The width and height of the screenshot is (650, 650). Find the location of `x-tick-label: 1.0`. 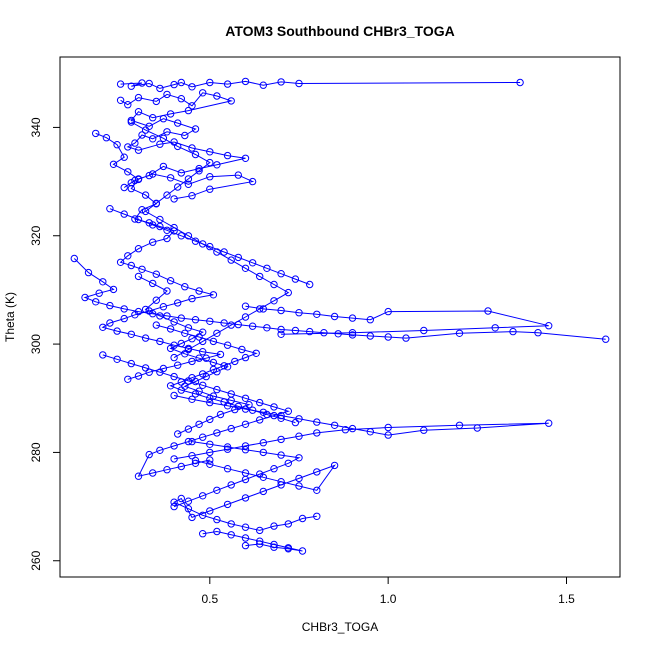

x-tick-label: 1.0 is located at coordinates (388, 599).